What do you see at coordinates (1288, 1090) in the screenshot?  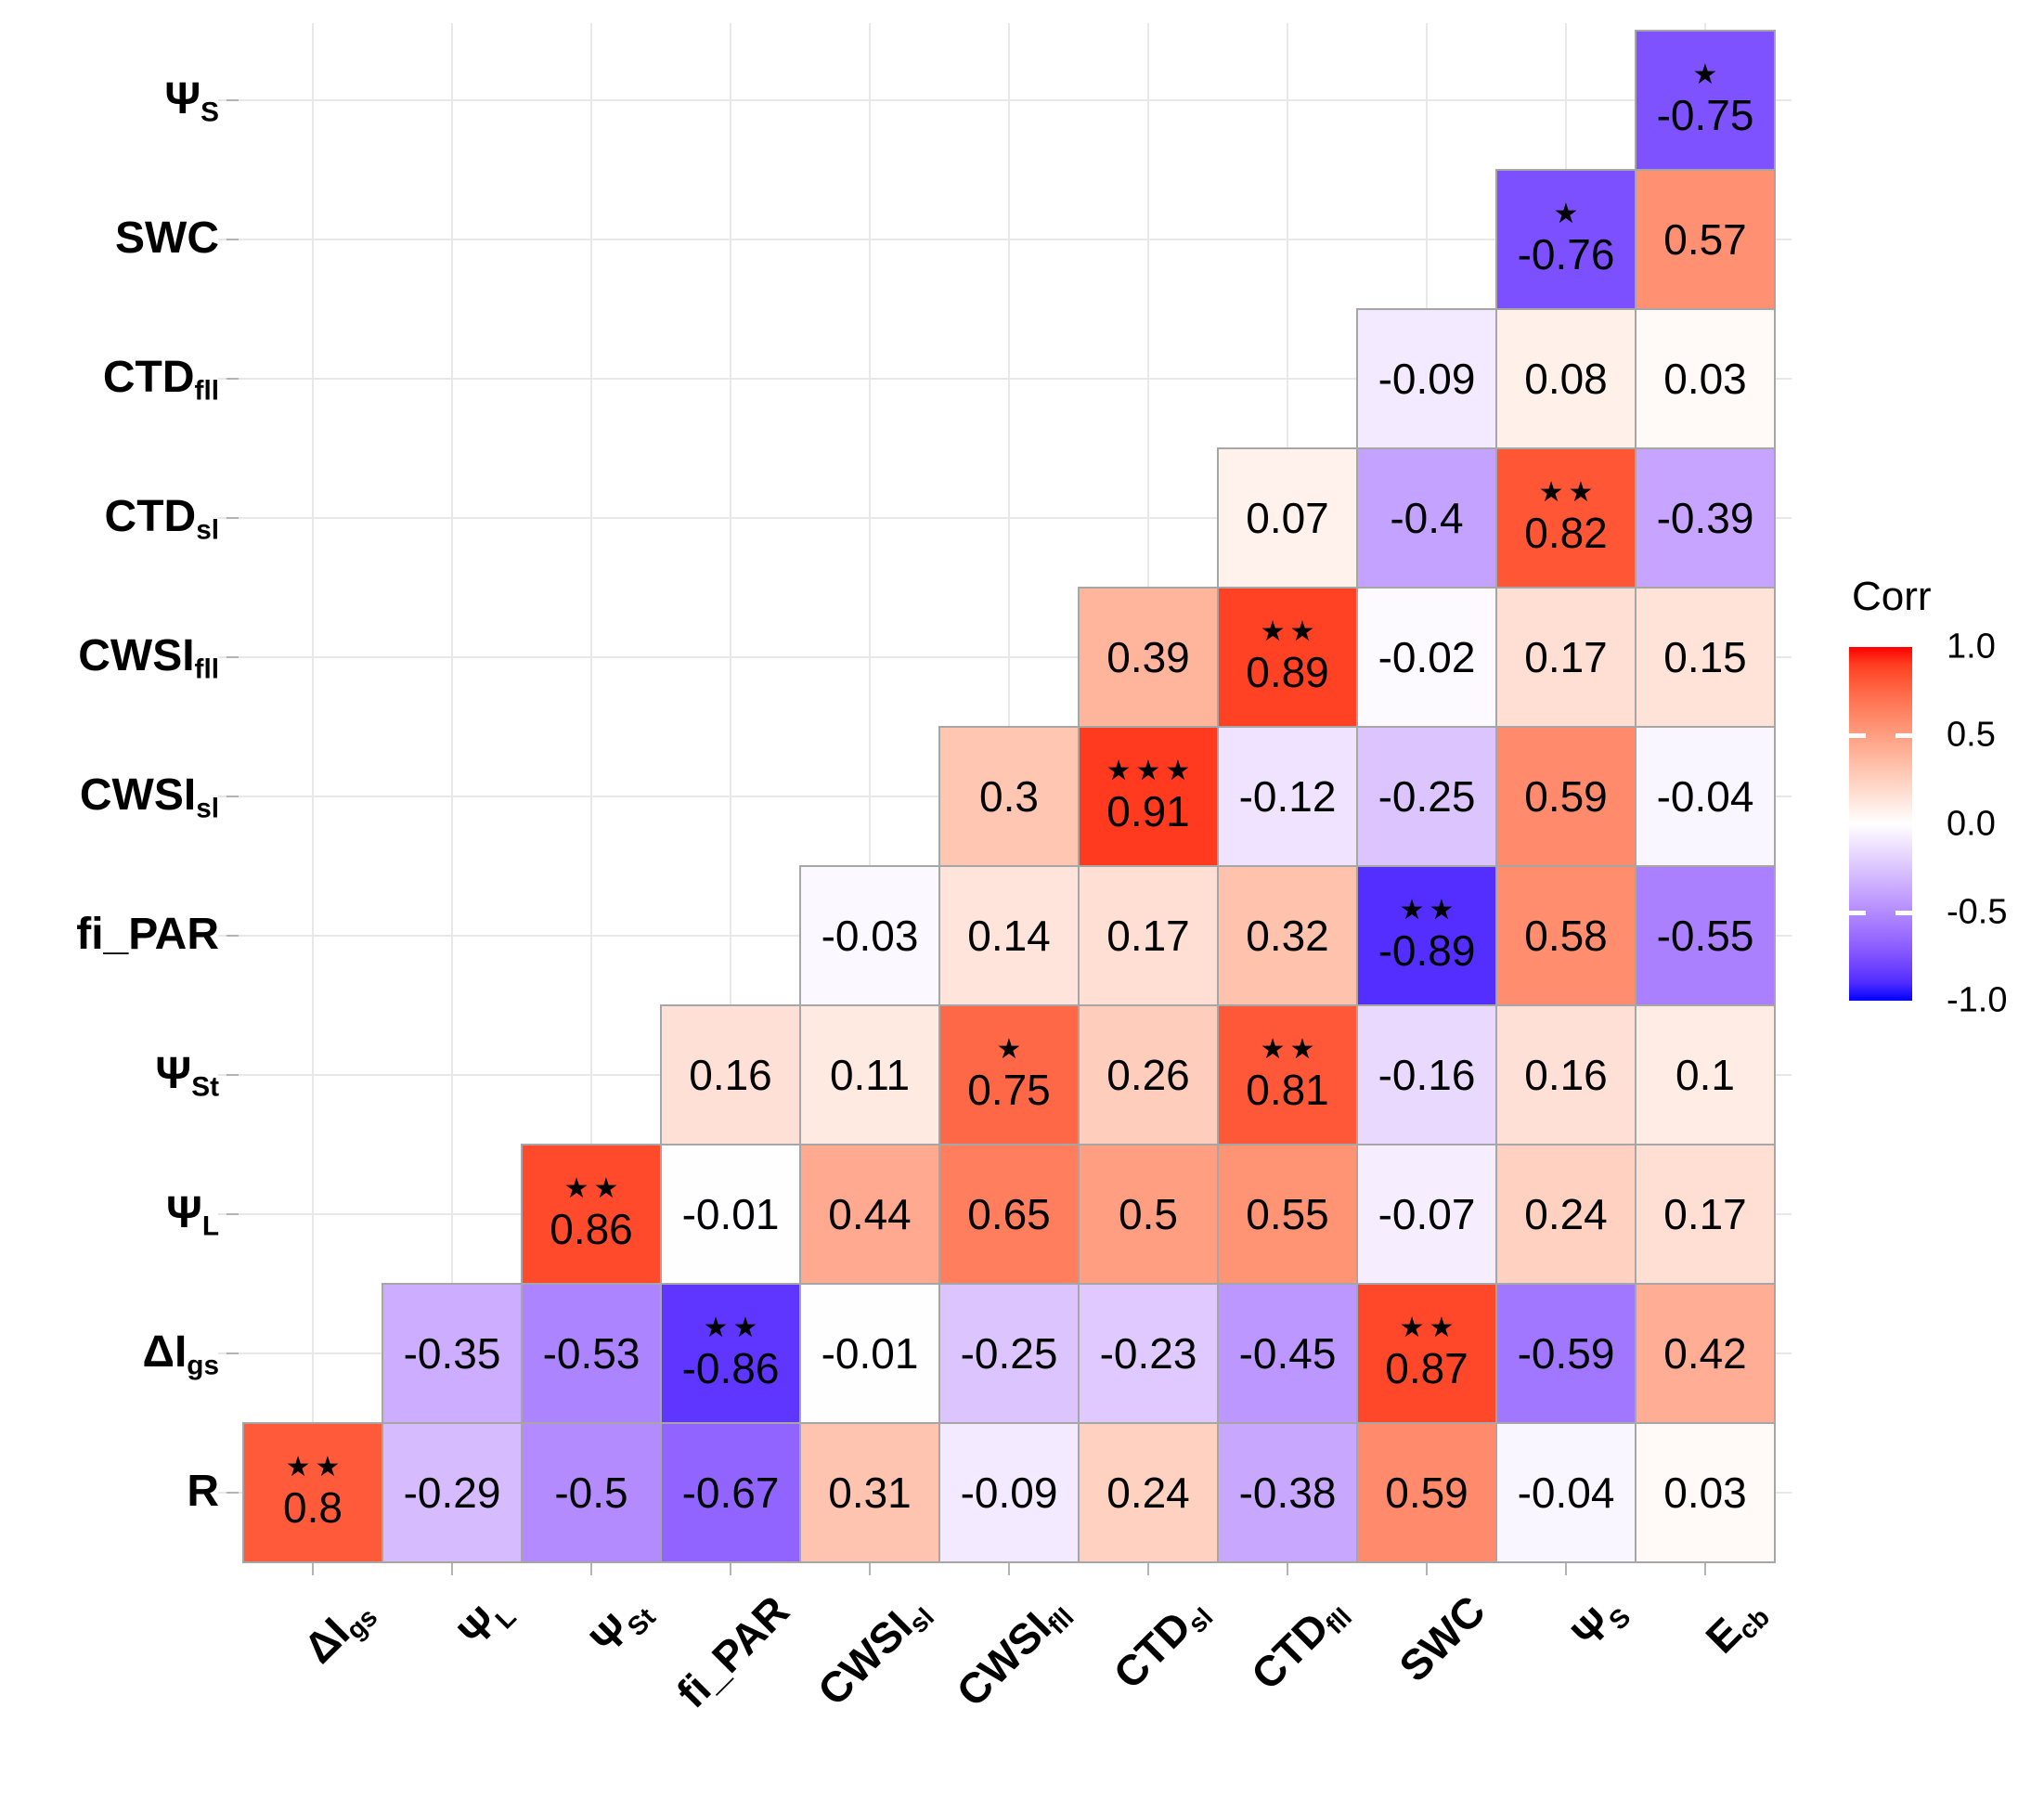 I see `cell-value: 0.81` at bounding box center [1288, 1090].